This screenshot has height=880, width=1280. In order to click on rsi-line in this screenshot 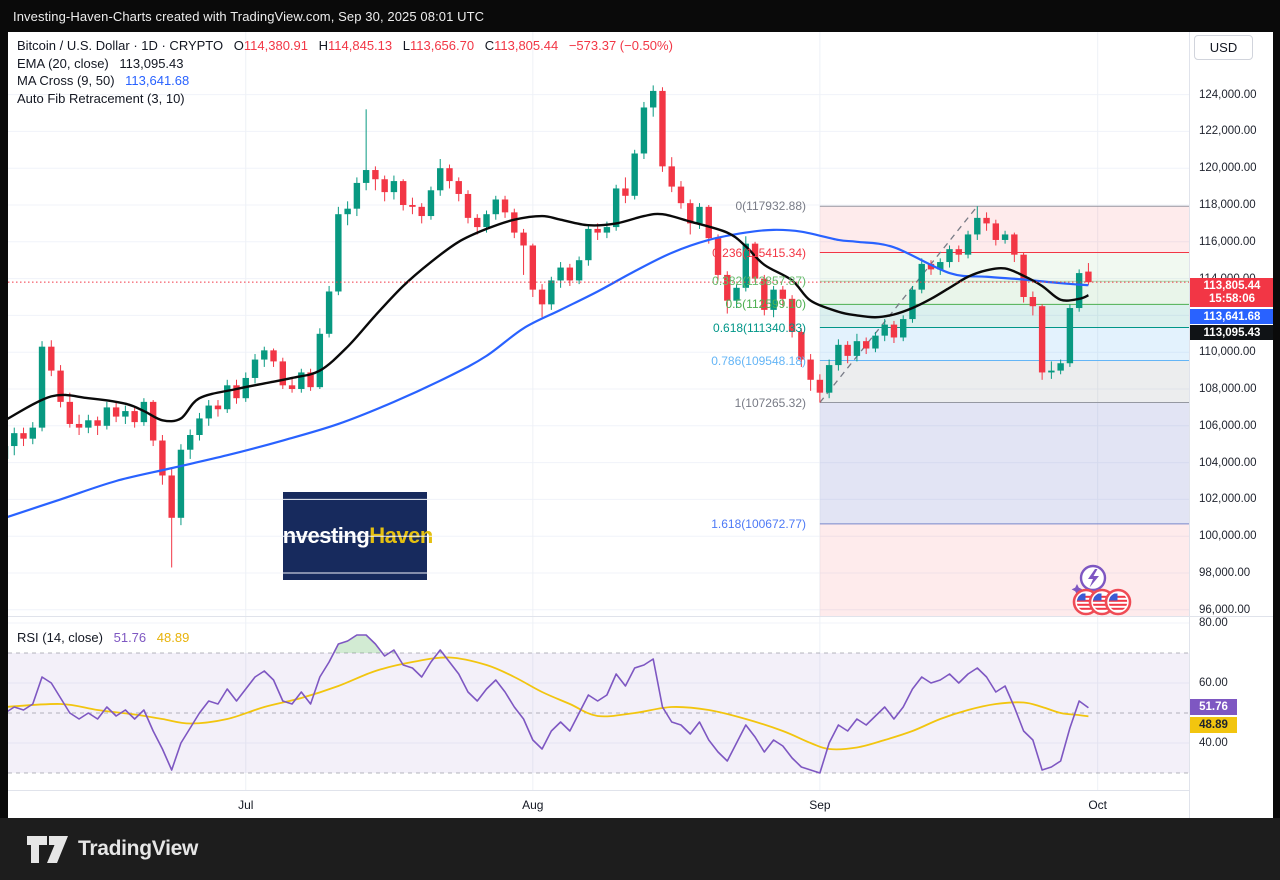, I will do `click(546, 704)`.